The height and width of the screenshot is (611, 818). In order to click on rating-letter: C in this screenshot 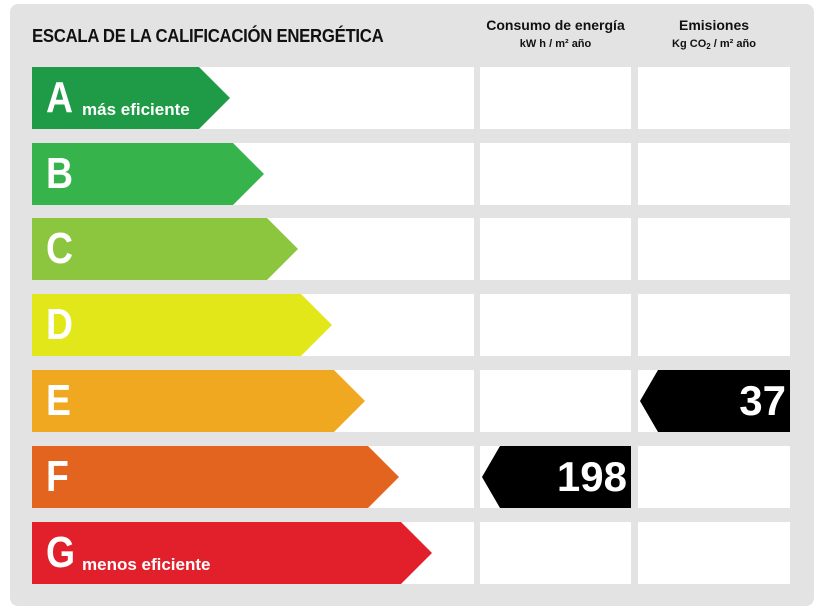, I will do `click(60, 248)`.